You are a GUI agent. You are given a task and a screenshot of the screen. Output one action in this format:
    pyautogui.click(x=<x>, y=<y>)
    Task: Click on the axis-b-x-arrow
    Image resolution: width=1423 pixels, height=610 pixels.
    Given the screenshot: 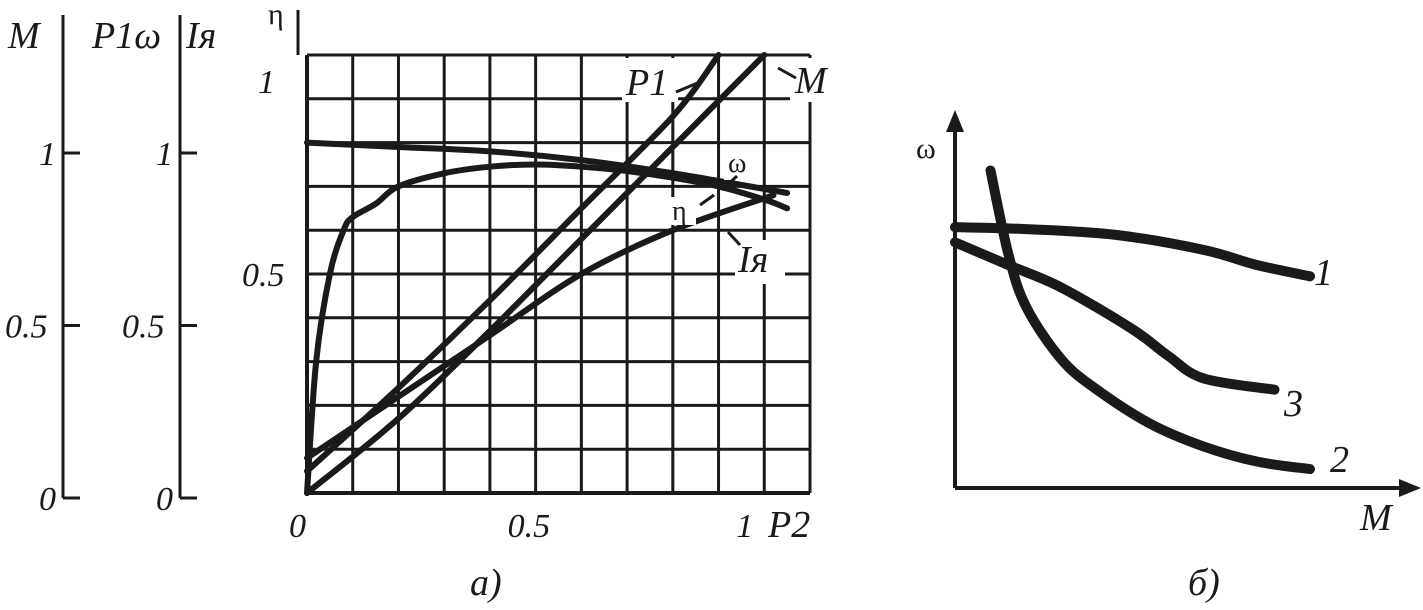 What is the action you would take?
    pyautogui.click(x=1410, y=488)
    